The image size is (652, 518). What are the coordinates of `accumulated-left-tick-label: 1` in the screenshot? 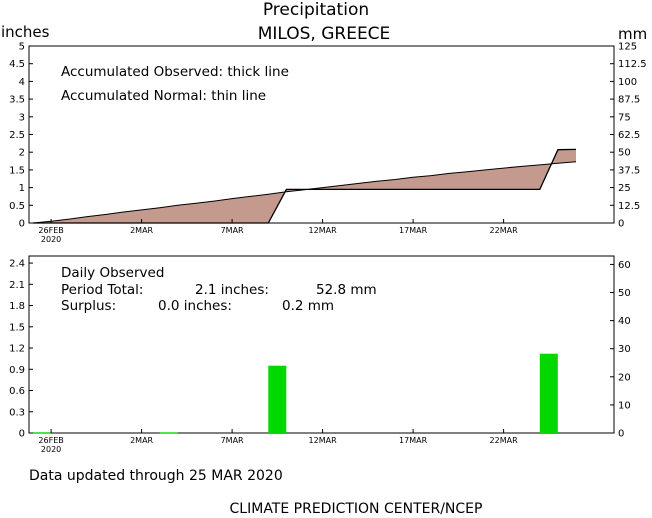 It's located at (22, 188).